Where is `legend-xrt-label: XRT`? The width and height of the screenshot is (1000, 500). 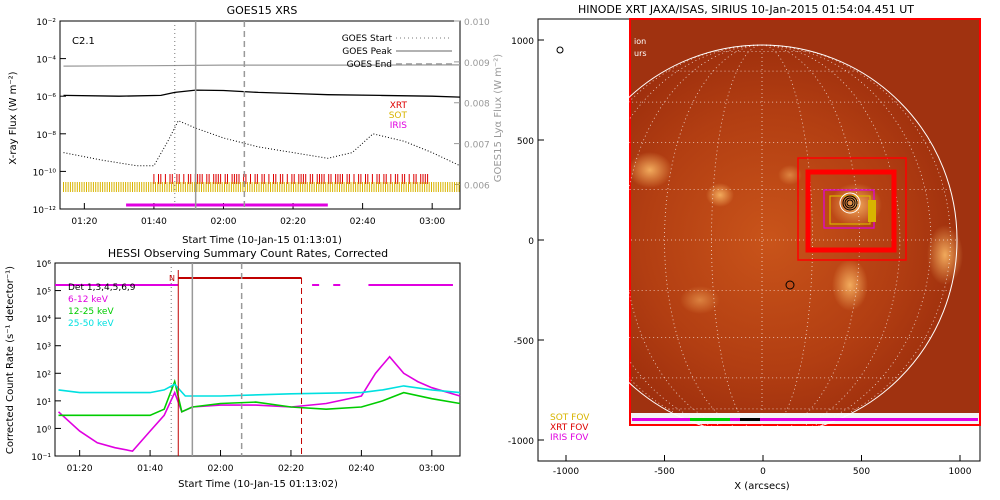
legend-xrt-label: XRT is located at coordinates (399, 106).